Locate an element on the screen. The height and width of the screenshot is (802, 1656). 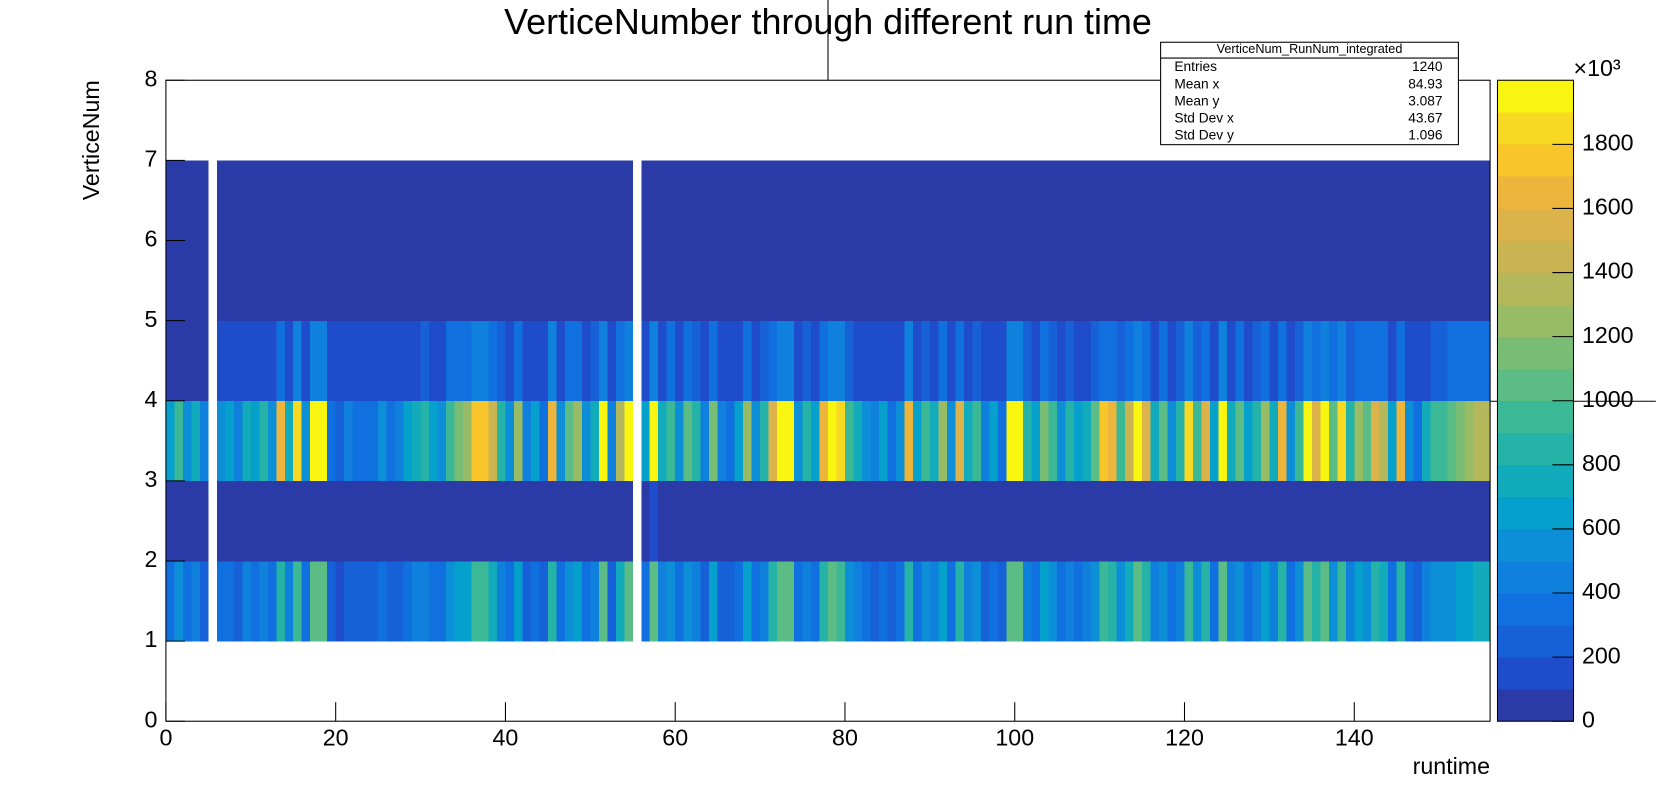
stats-label: Std Dev x is located at coordinates (1204, 118).